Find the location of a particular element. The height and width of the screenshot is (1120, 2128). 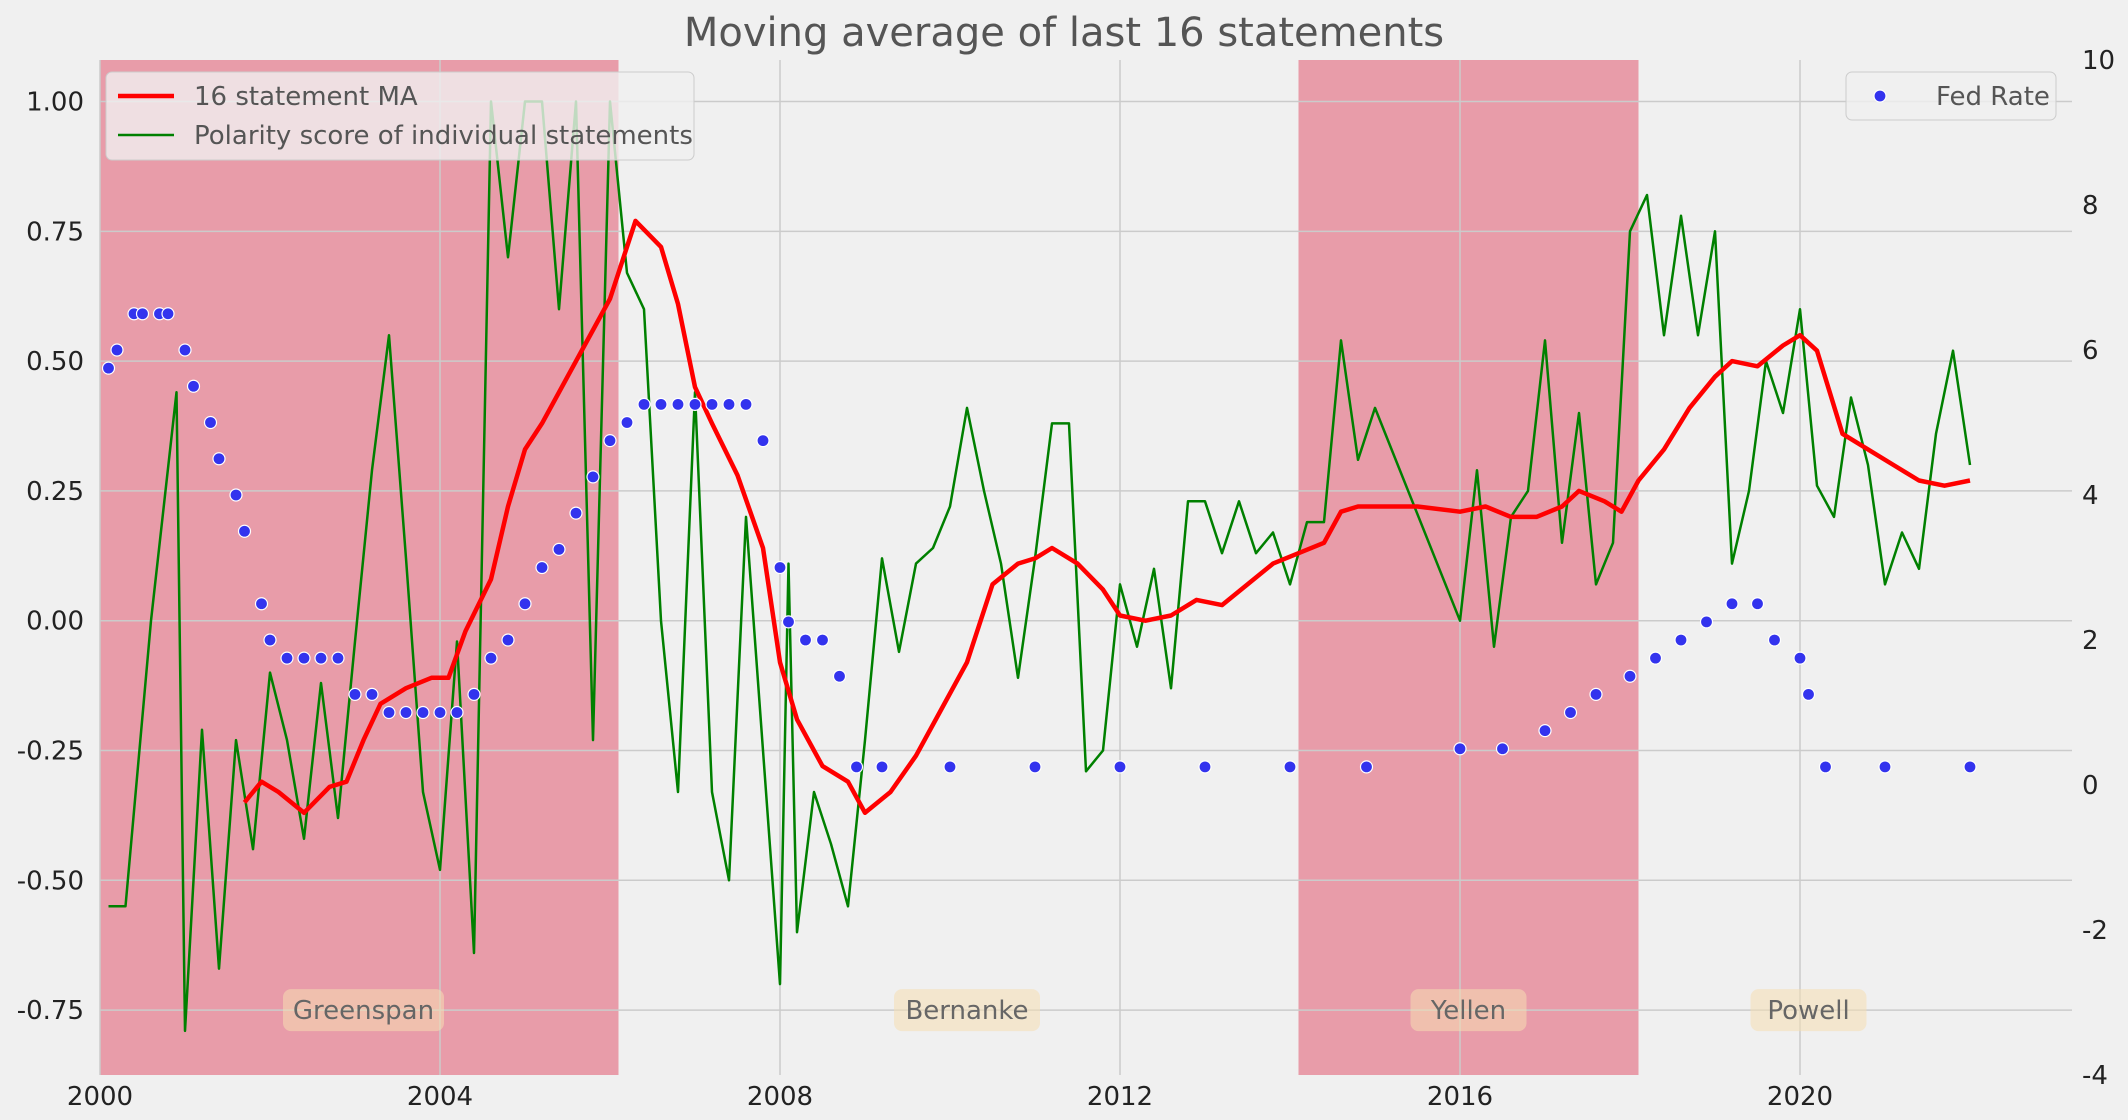

y-tick-label: 0.50 is located at coordinates (55, 362).